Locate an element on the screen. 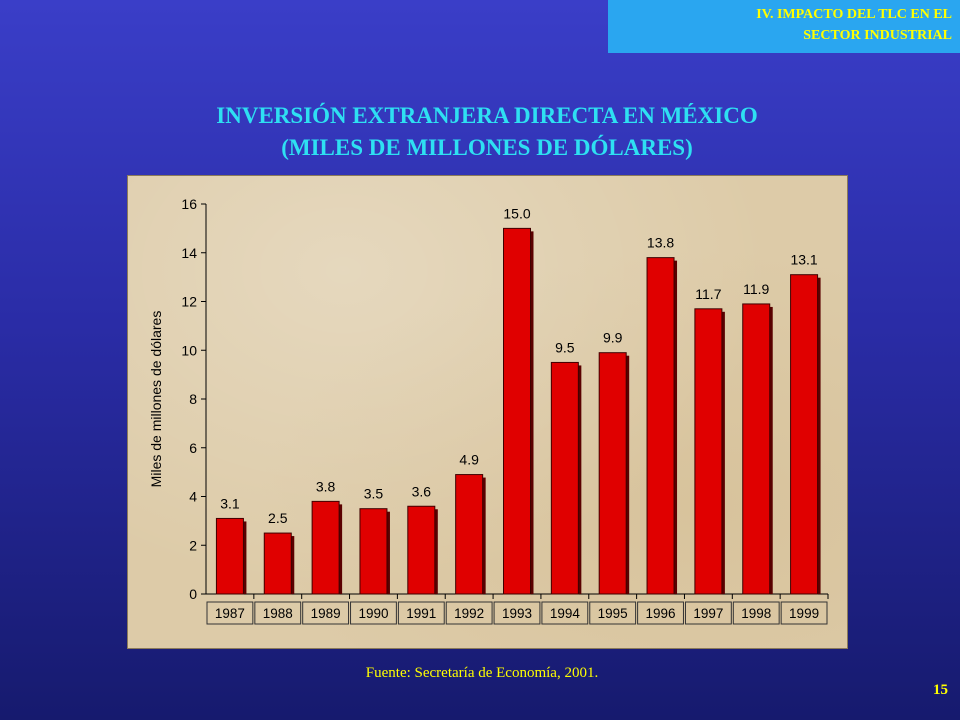 This screenshot has height=720, width=960. x-tick-label: 1992 is located at coordinates (469, 613).